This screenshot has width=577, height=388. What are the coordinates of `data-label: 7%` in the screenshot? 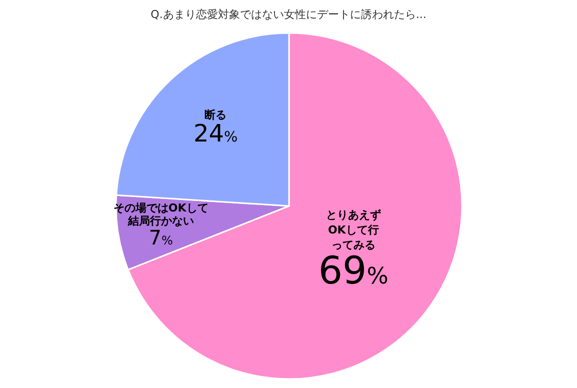 It's located at (160, 237).